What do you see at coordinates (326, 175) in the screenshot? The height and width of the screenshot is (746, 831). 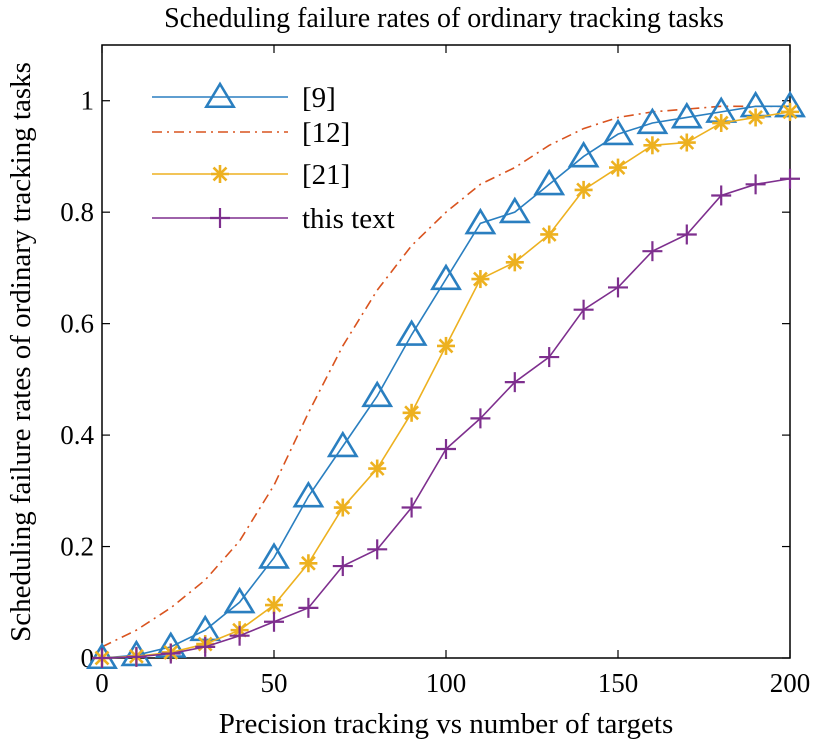 I see `legend-label: [21]` at bounding box center [326, 175].